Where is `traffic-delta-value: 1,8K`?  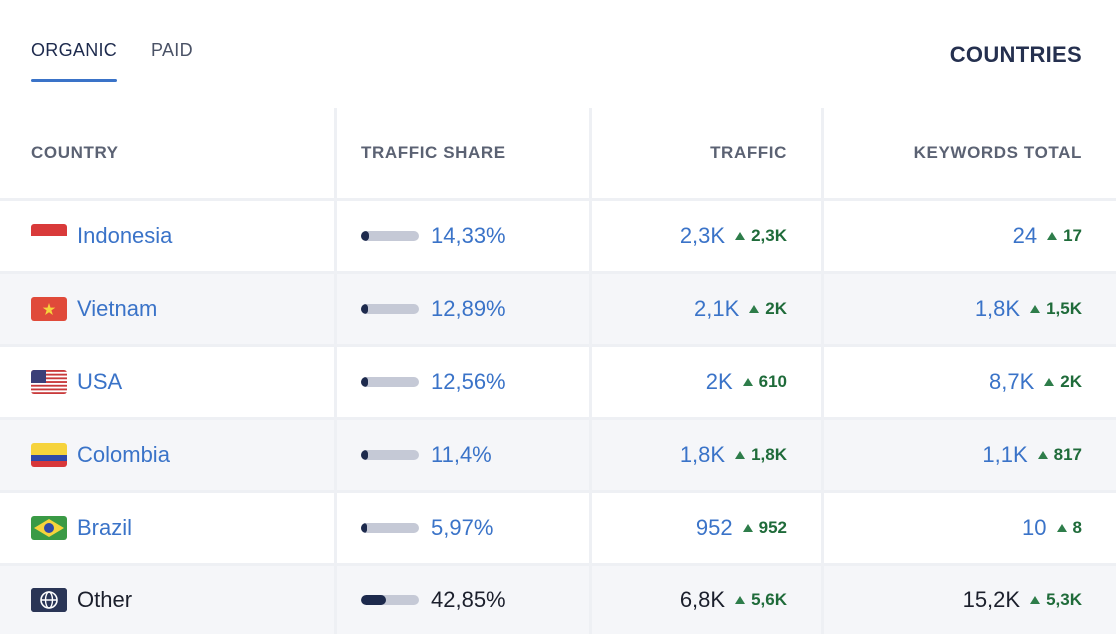 traffic-delta-value: 1,8K is located at coordinates (769, 454).